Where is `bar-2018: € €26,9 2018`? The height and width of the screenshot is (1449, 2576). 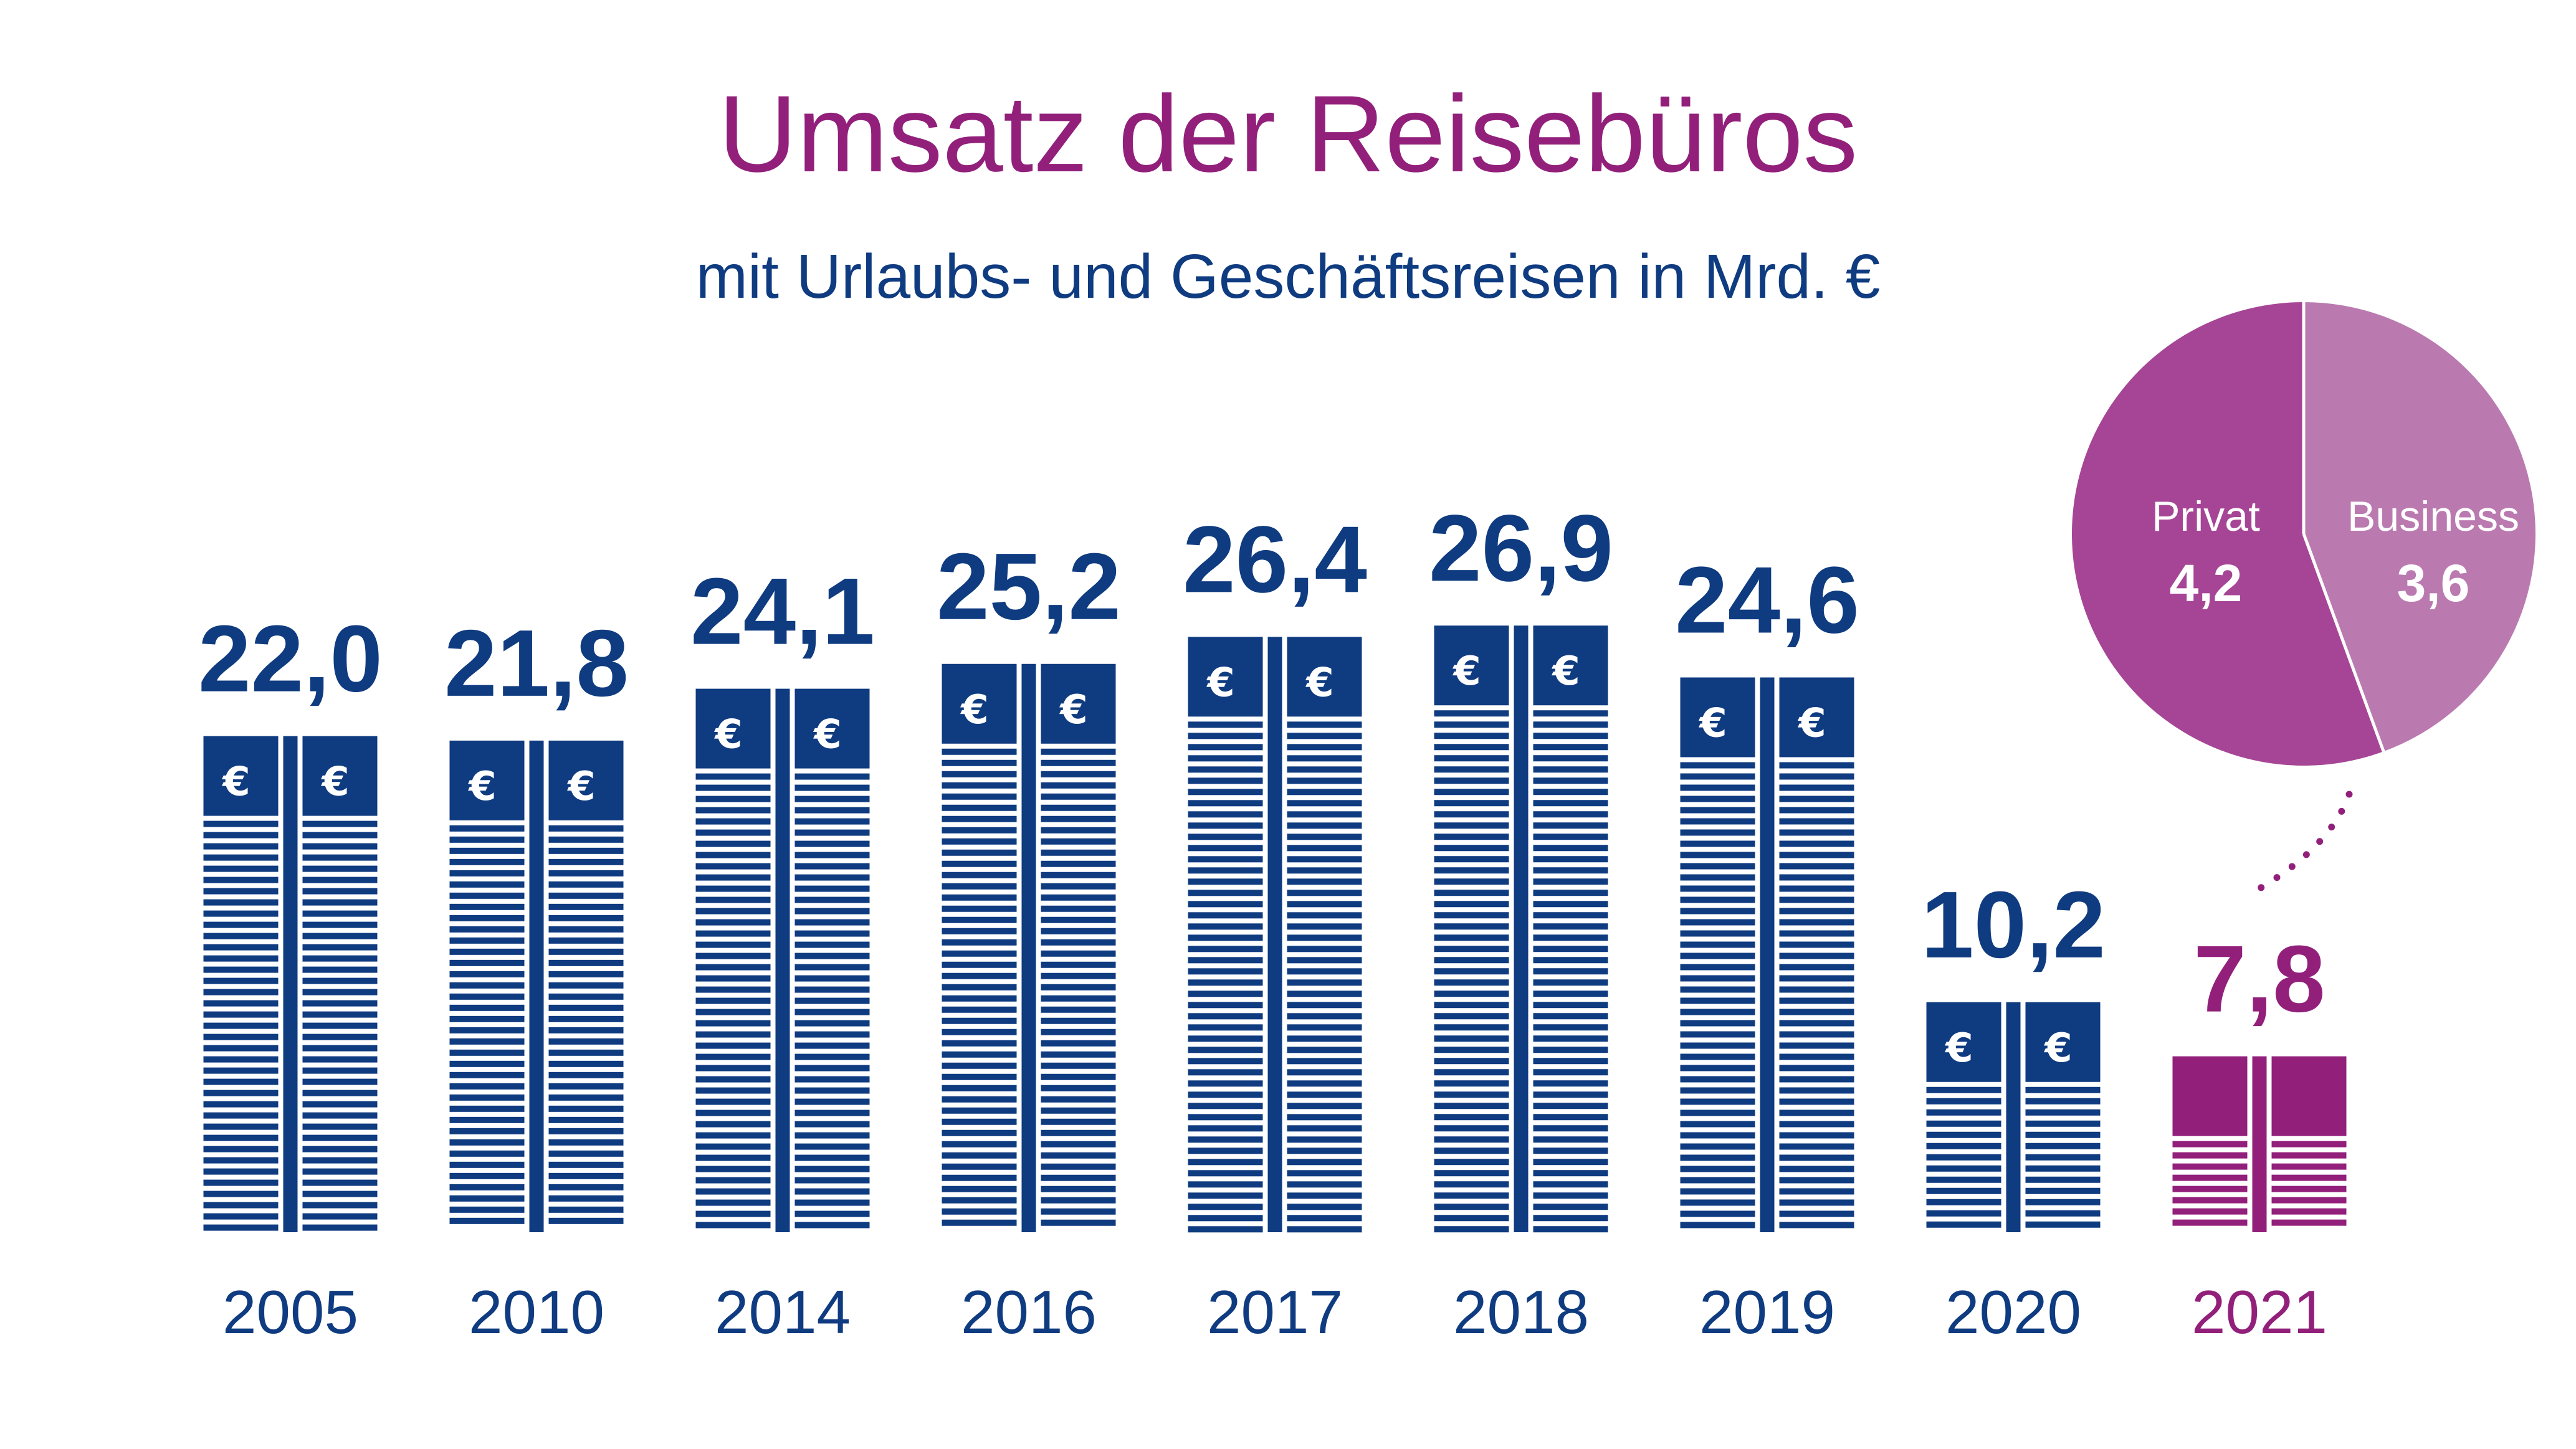 bar-2018: € €26,9 2018 is located at coordinates (1521, 920).